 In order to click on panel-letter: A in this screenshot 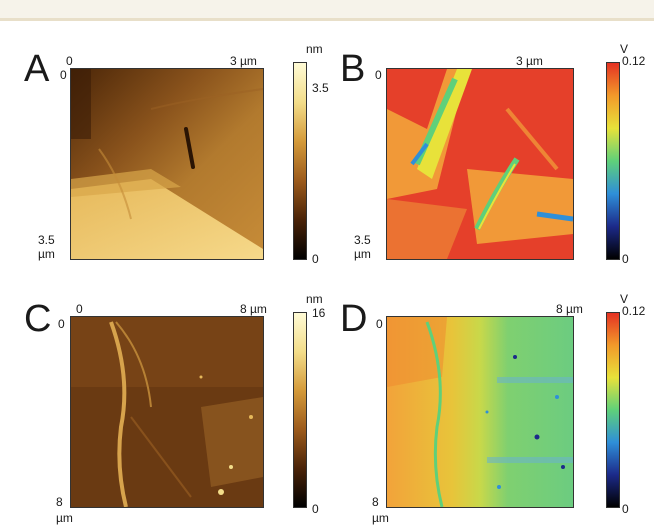, I will do `click(36, 69)`.